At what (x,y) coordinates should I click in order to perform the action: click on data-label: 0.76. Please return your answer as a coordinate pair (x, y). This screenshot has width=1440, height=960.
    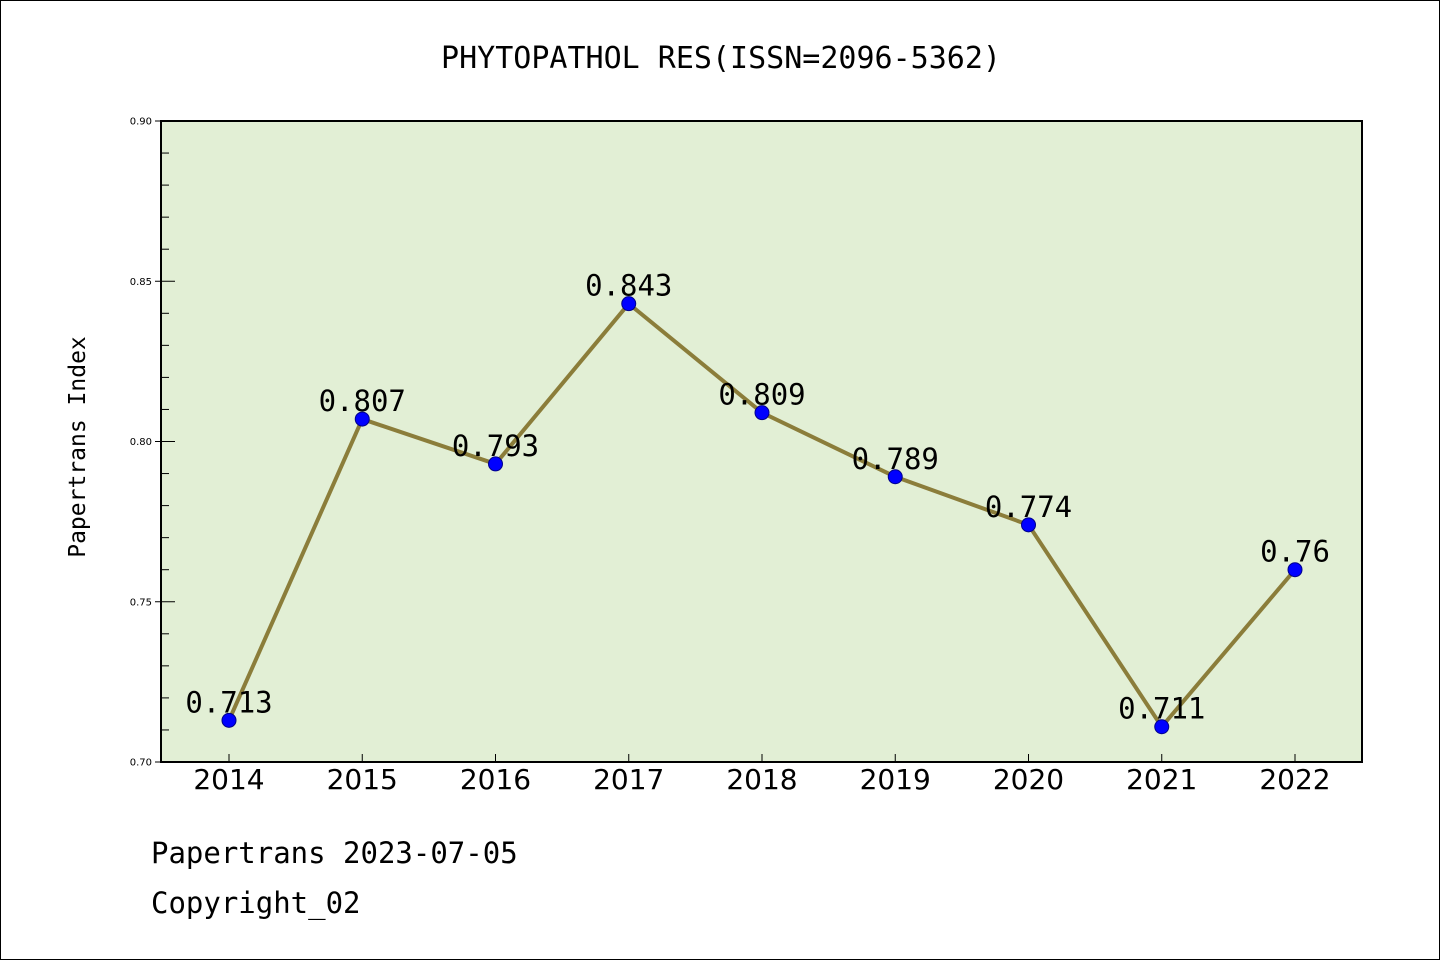
    Looking at the image, I should click on (1295, 552).